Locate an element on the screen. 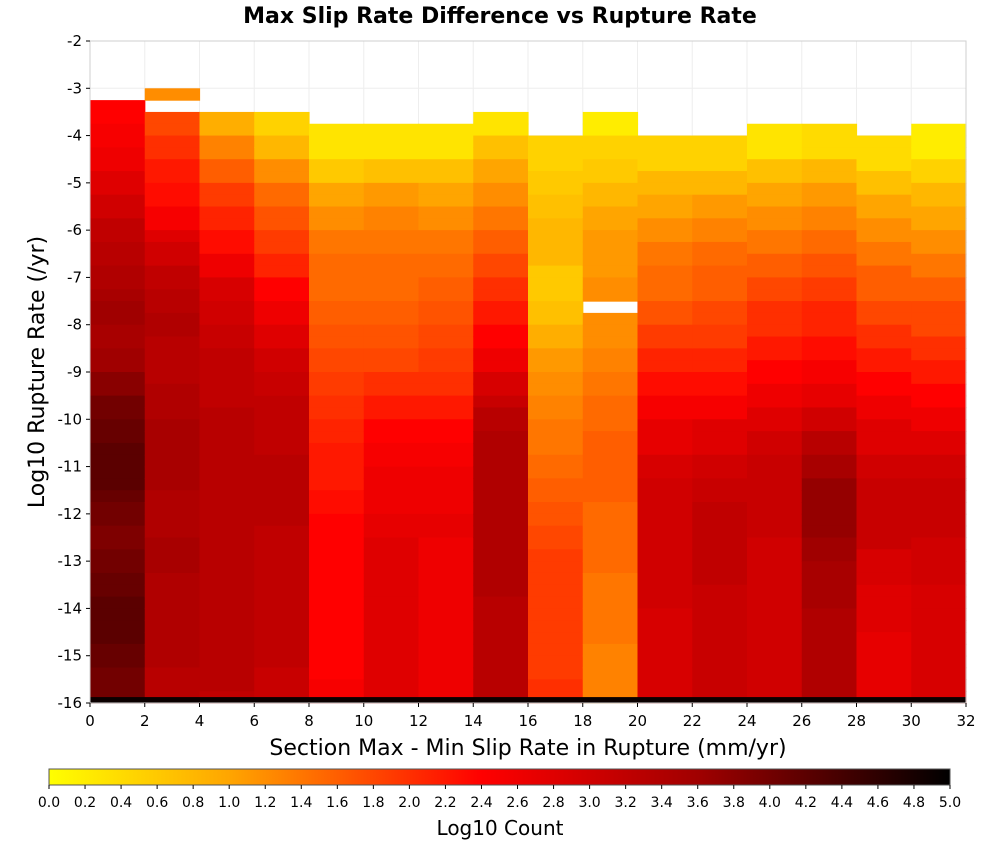 This screenshot has height=850, width=1000. y-tick-label: -16 is located at coordinates (70, 703).